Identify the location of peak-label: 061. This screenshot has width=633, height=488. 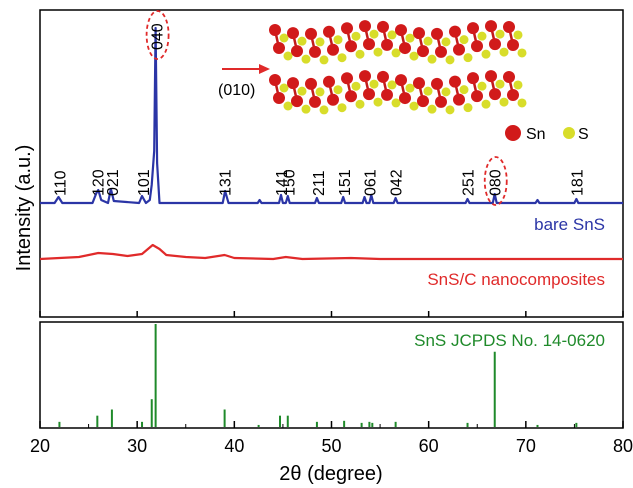
(370, 182).